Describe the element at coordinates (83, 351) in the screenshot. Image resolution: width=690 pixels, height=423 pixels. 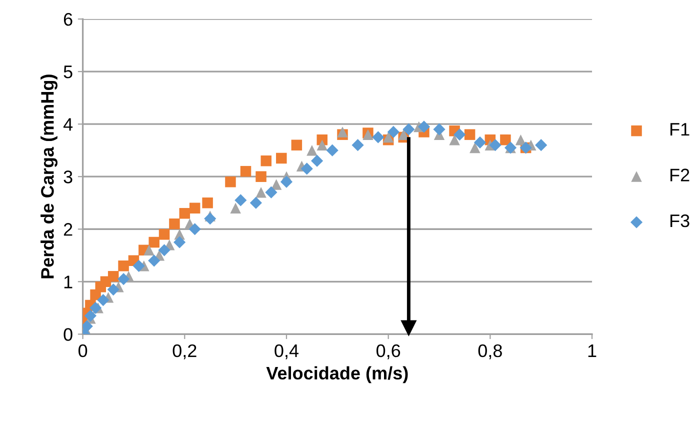
I see `x-tick-label: 0` at that location.